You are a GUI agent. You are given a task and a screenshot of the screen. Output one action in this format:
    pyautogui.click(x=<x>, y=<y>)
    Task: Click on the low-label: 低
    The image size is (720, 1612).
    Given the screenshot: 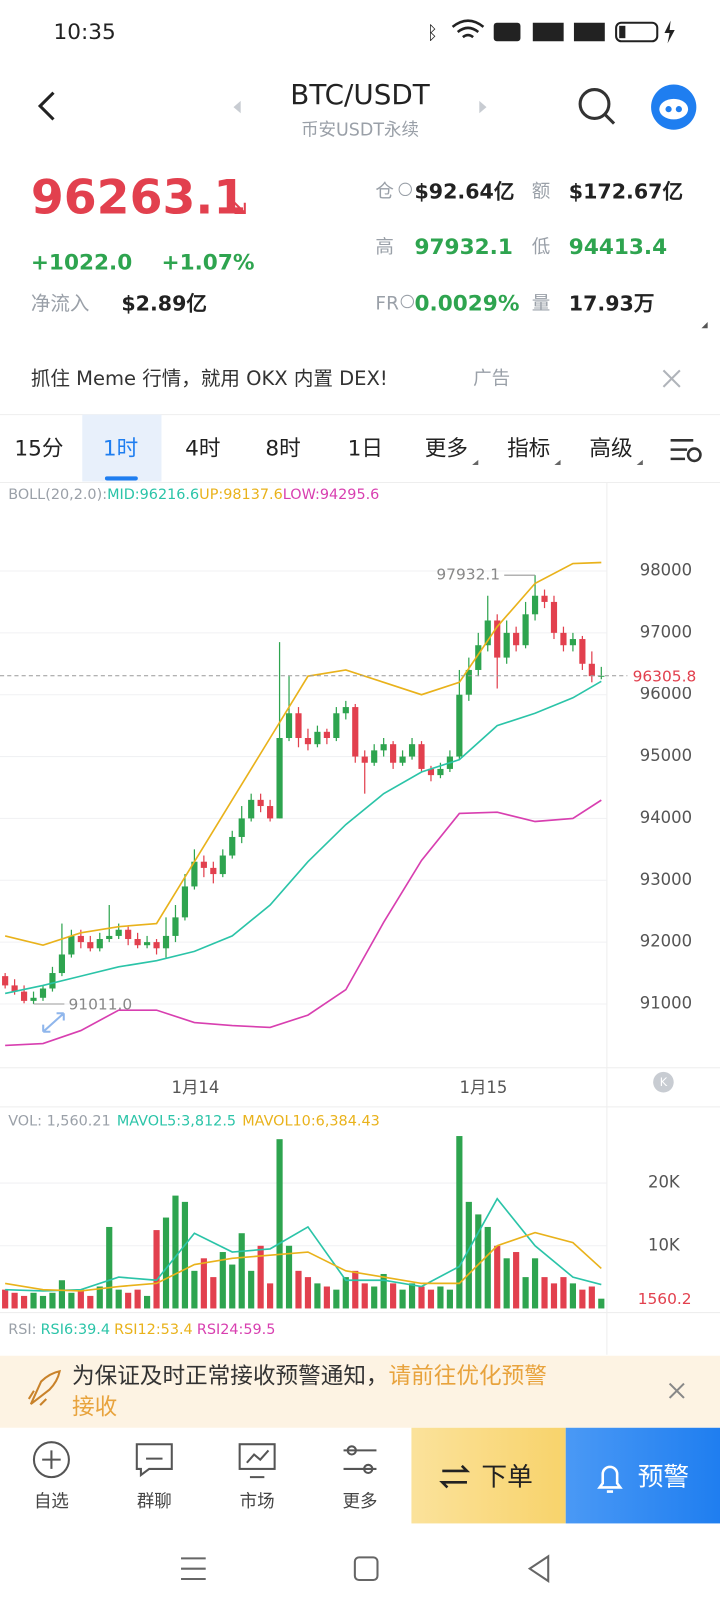 What is the action you would take?
    pyautogui.click(x=541, y=247)
    